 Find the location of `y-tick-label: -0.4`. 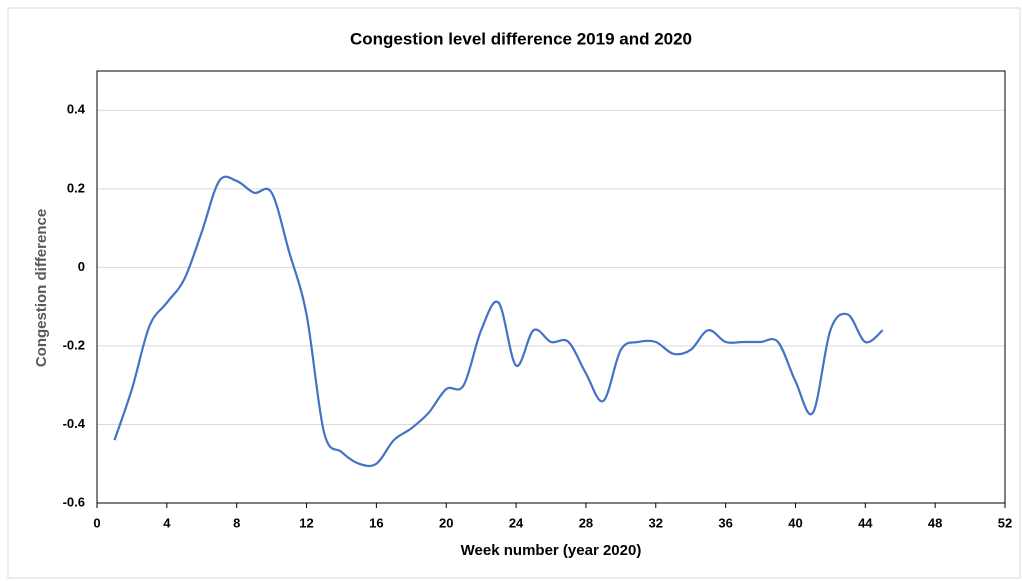

y-tick-label: -0.4 is located at coordinates (74, 423).